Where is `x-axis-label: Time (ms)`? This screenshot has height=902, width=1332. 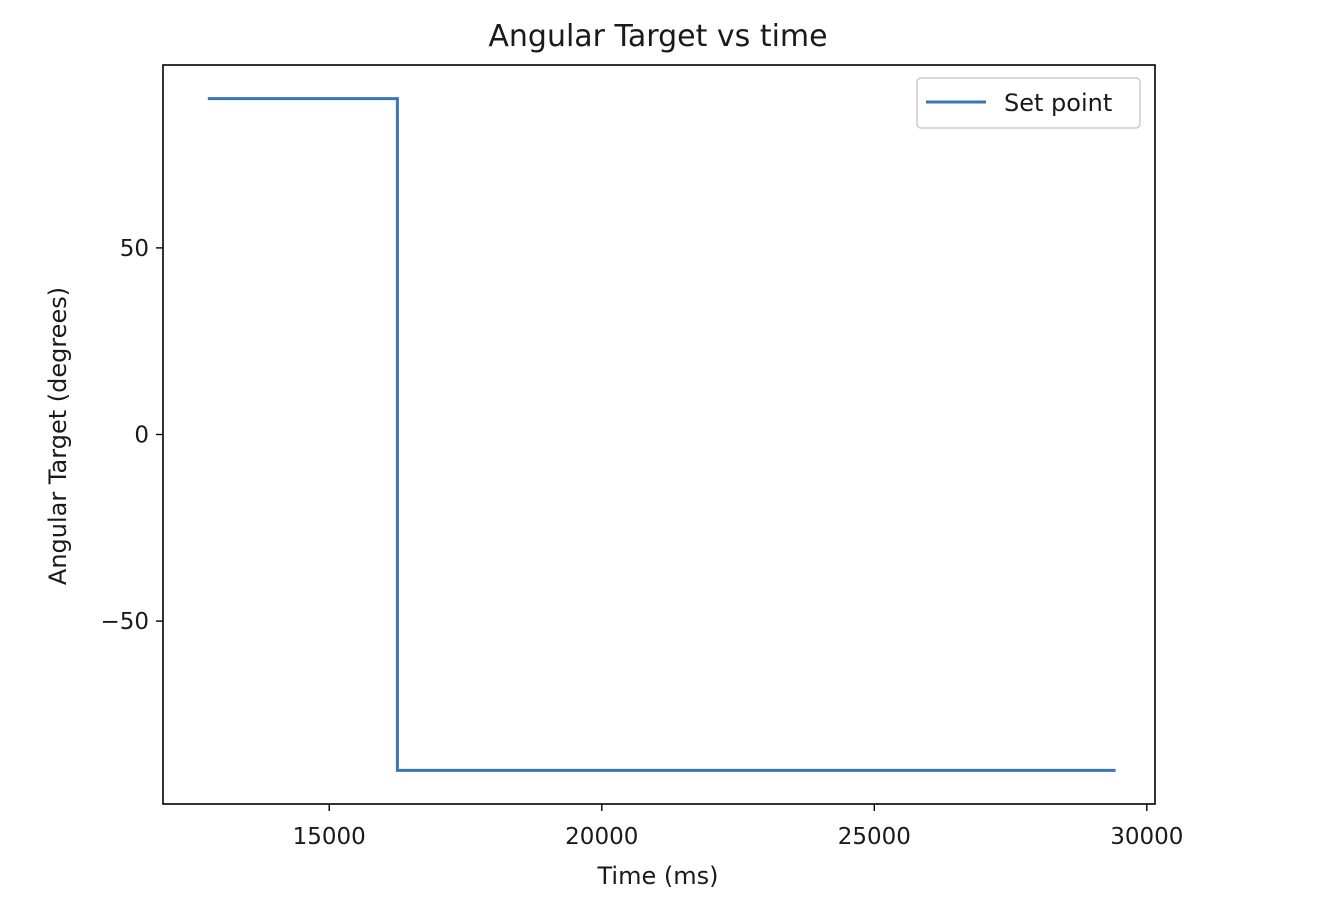
x-axis-label: Time (ms) is located at coordinates (658, 876).